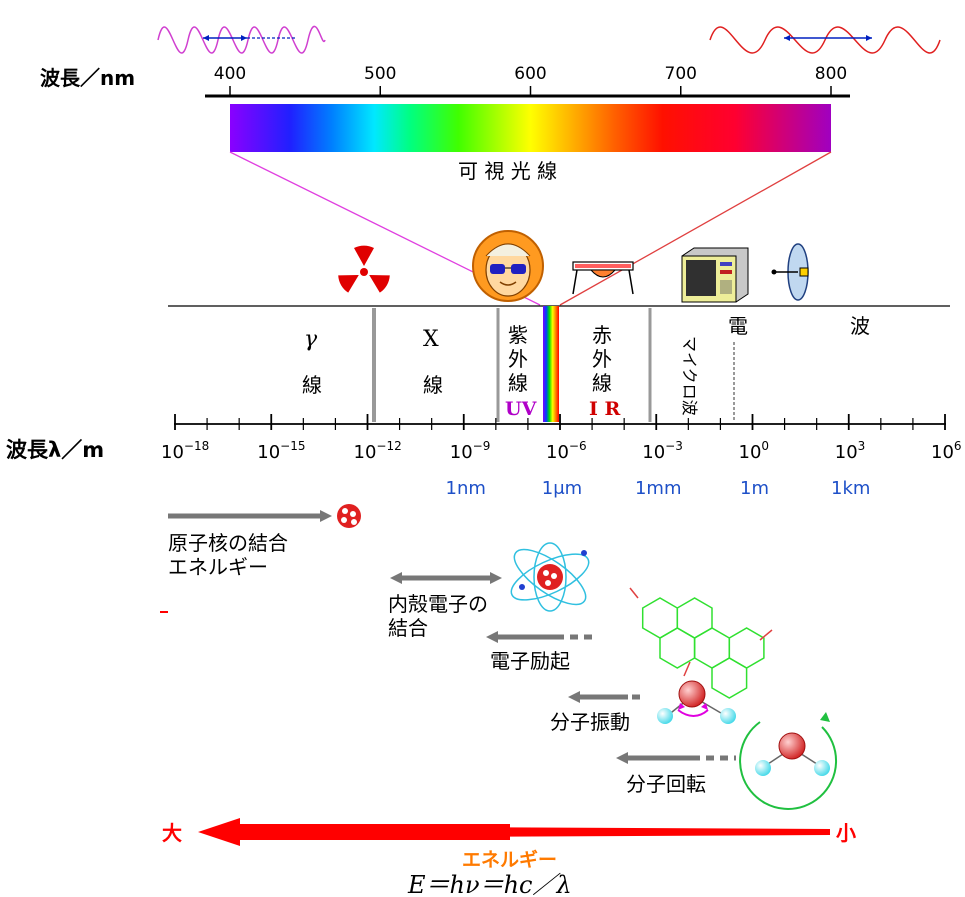 The image size is (965, 897). I want to click on long-wave-icon, so click(825, 40).